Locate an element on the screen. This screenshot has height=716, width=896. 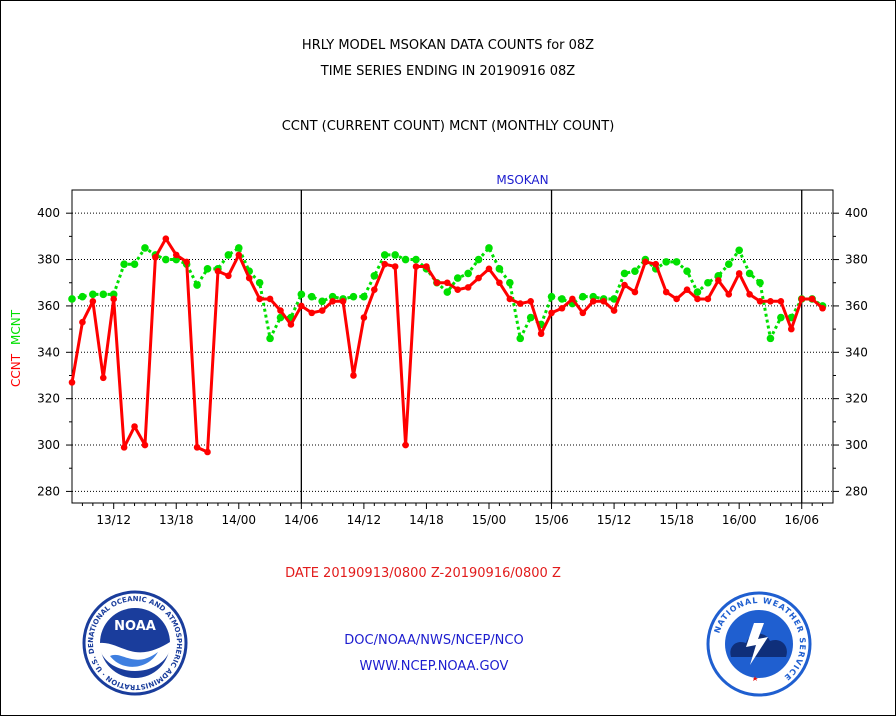
x-tick-label: 14/12 is located at coordinates (364, 520).